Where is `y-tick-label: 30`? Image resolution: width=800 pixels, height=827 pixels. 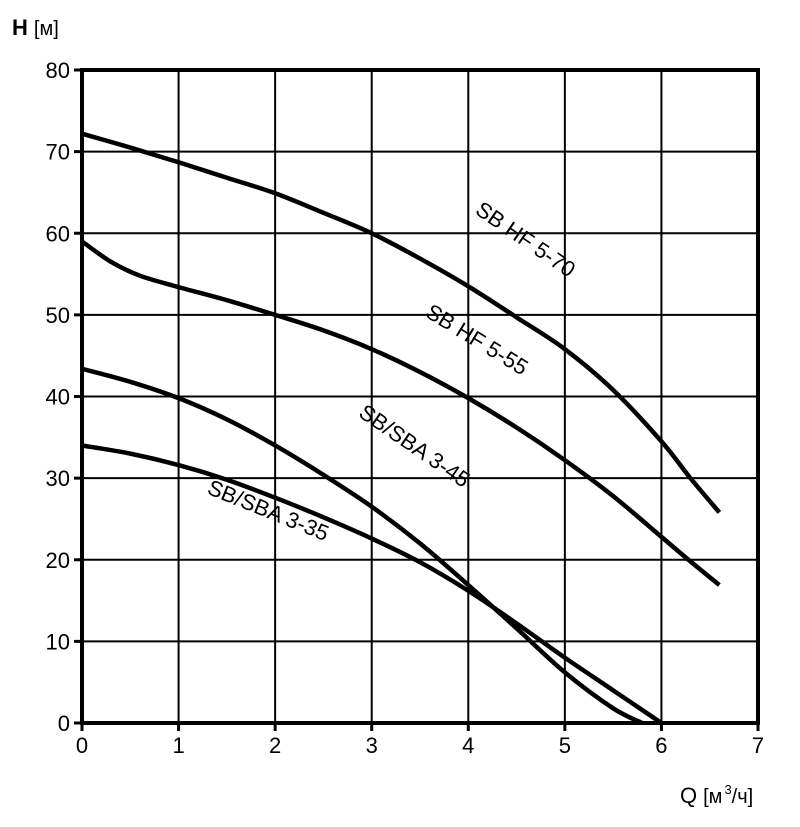 y-tick-label: 30 is located at coordinates (58, 478).